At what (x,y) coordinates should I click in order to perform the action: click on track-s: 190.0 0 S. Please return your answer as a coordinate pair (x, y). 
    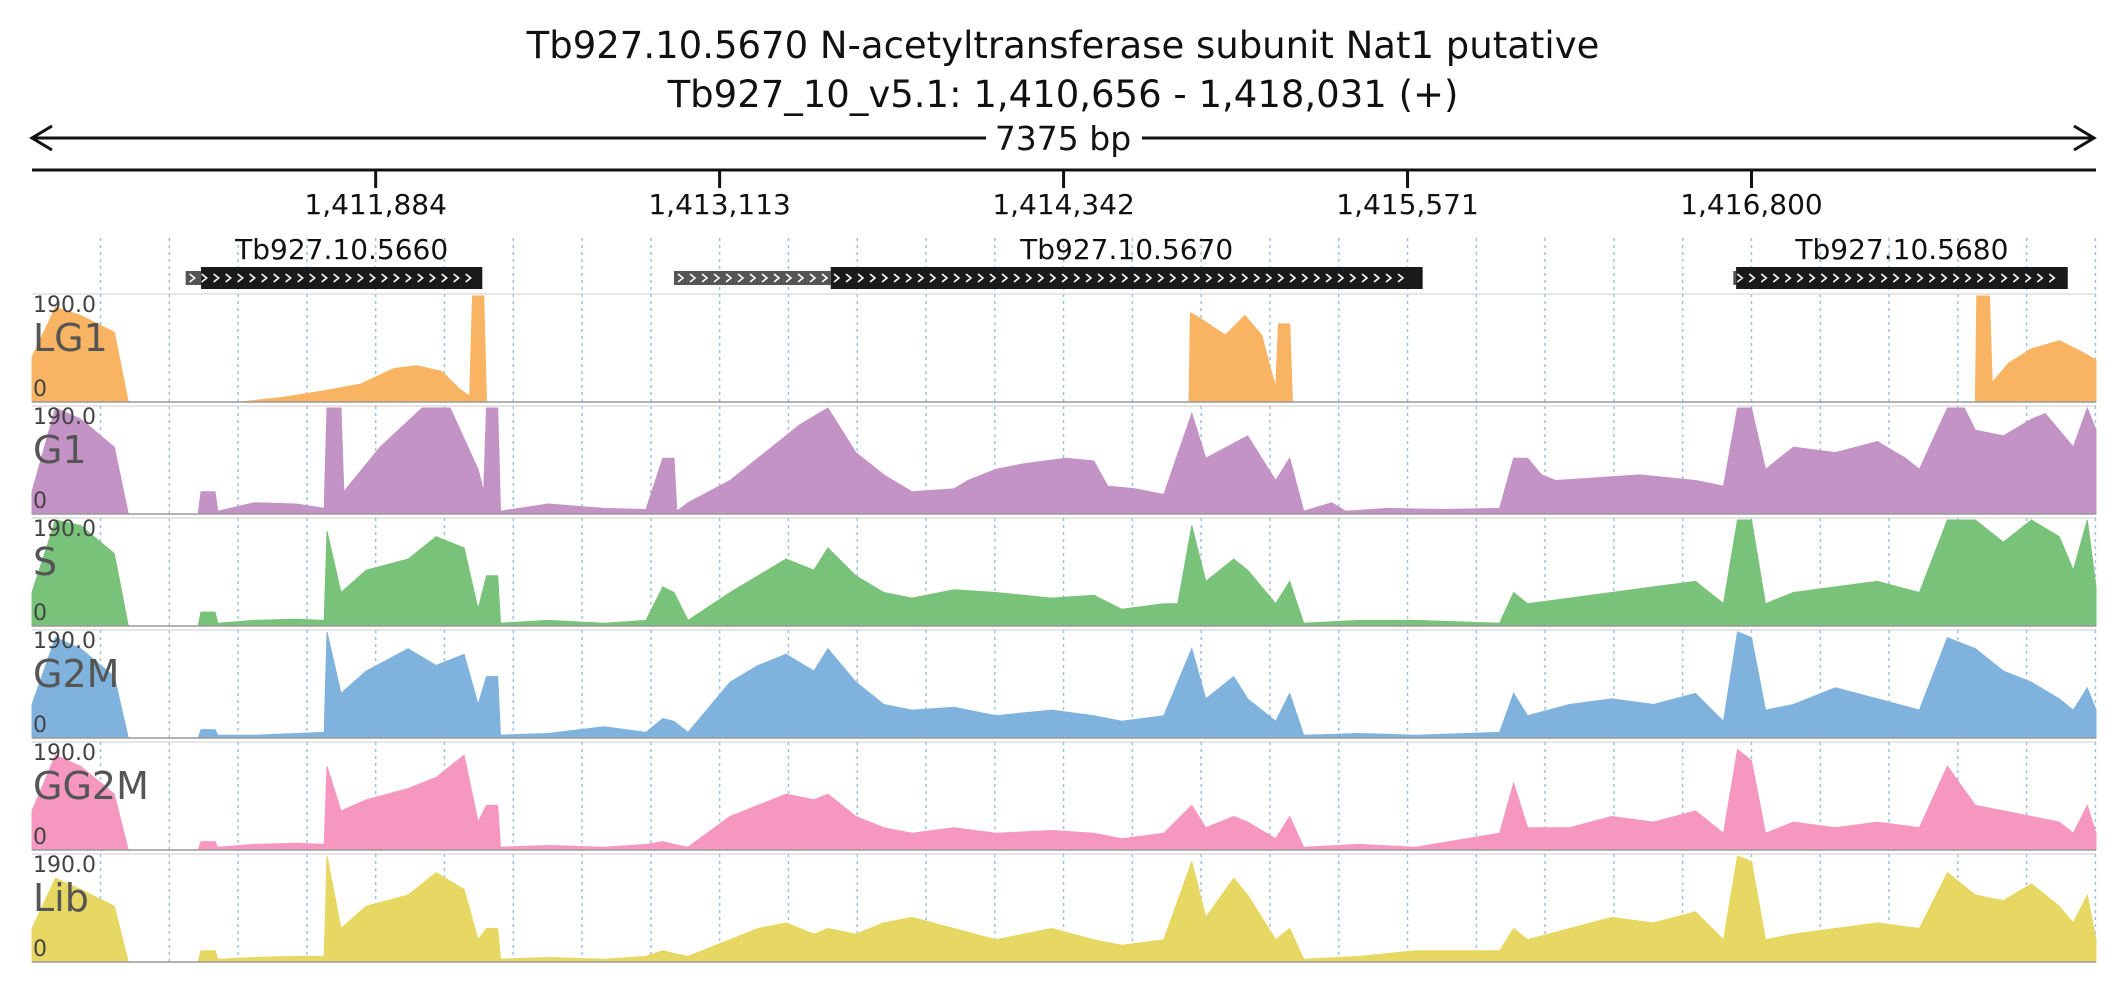
    Looking at the image, I should click on (1064, 572).